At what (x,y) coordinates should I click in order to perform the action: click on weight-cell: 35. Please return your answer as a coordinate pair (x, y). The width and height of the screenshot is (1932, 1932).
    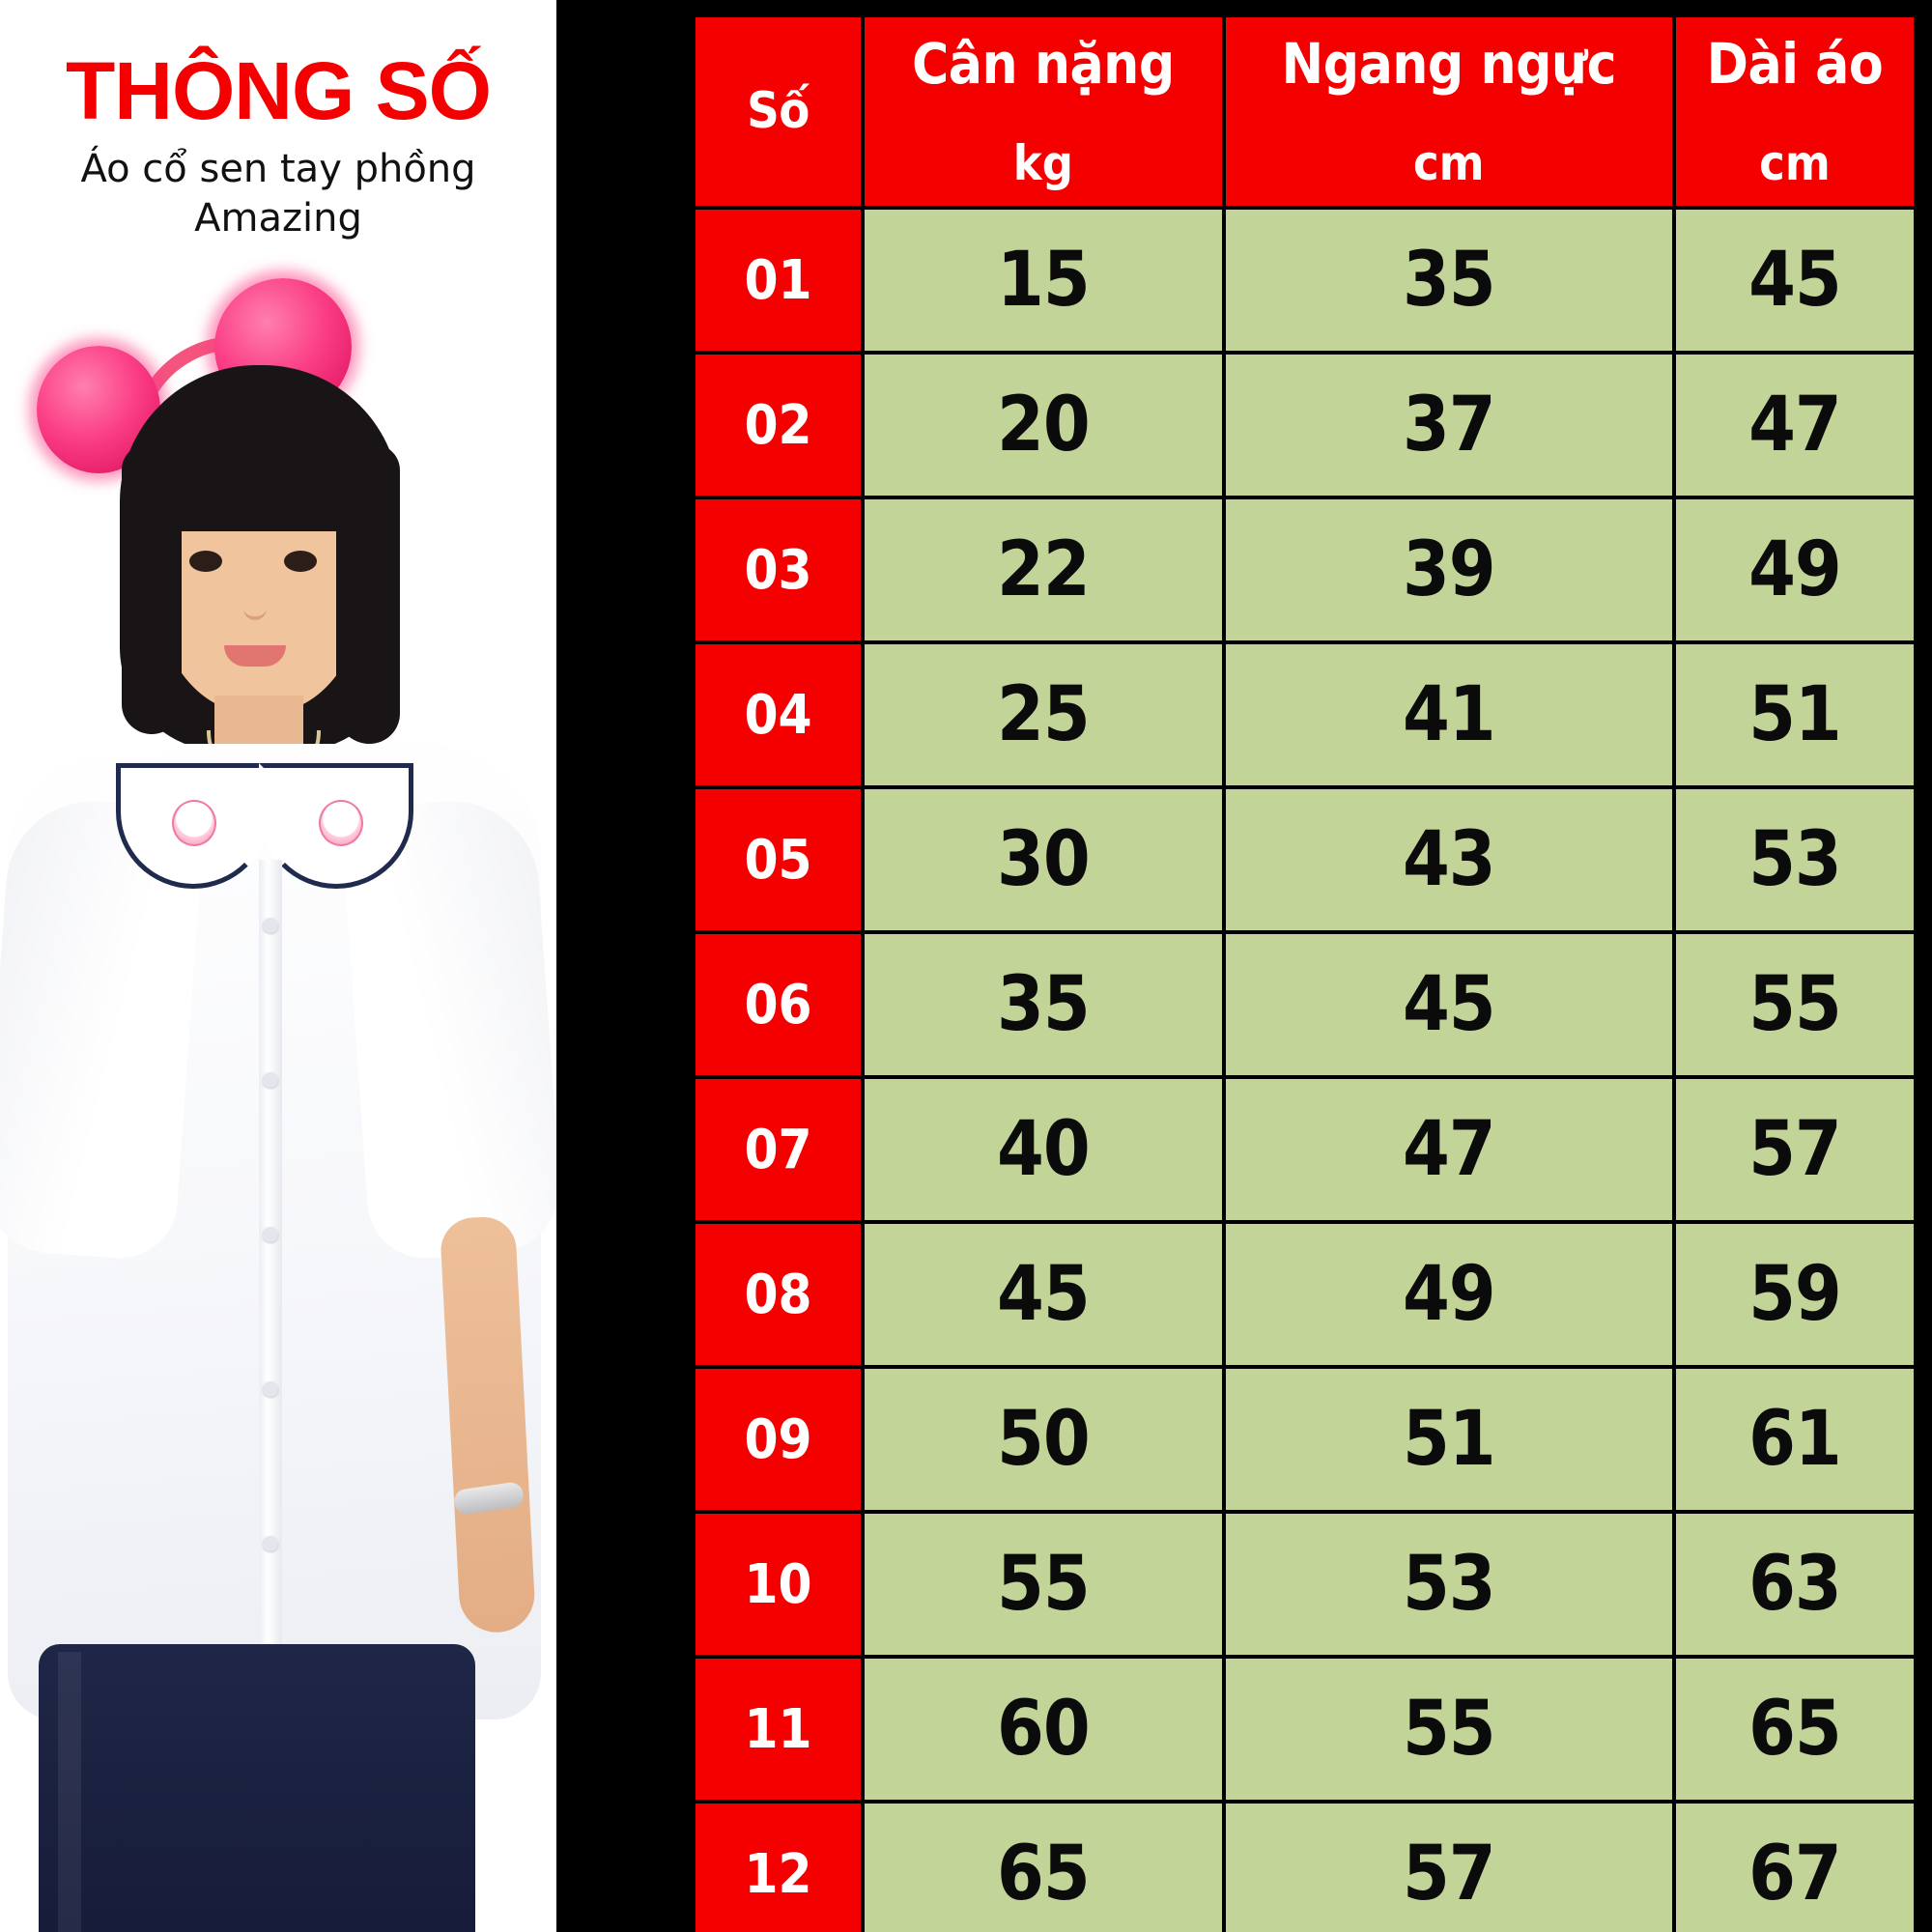
    Looking at the image, I should click on (1043, 1005).